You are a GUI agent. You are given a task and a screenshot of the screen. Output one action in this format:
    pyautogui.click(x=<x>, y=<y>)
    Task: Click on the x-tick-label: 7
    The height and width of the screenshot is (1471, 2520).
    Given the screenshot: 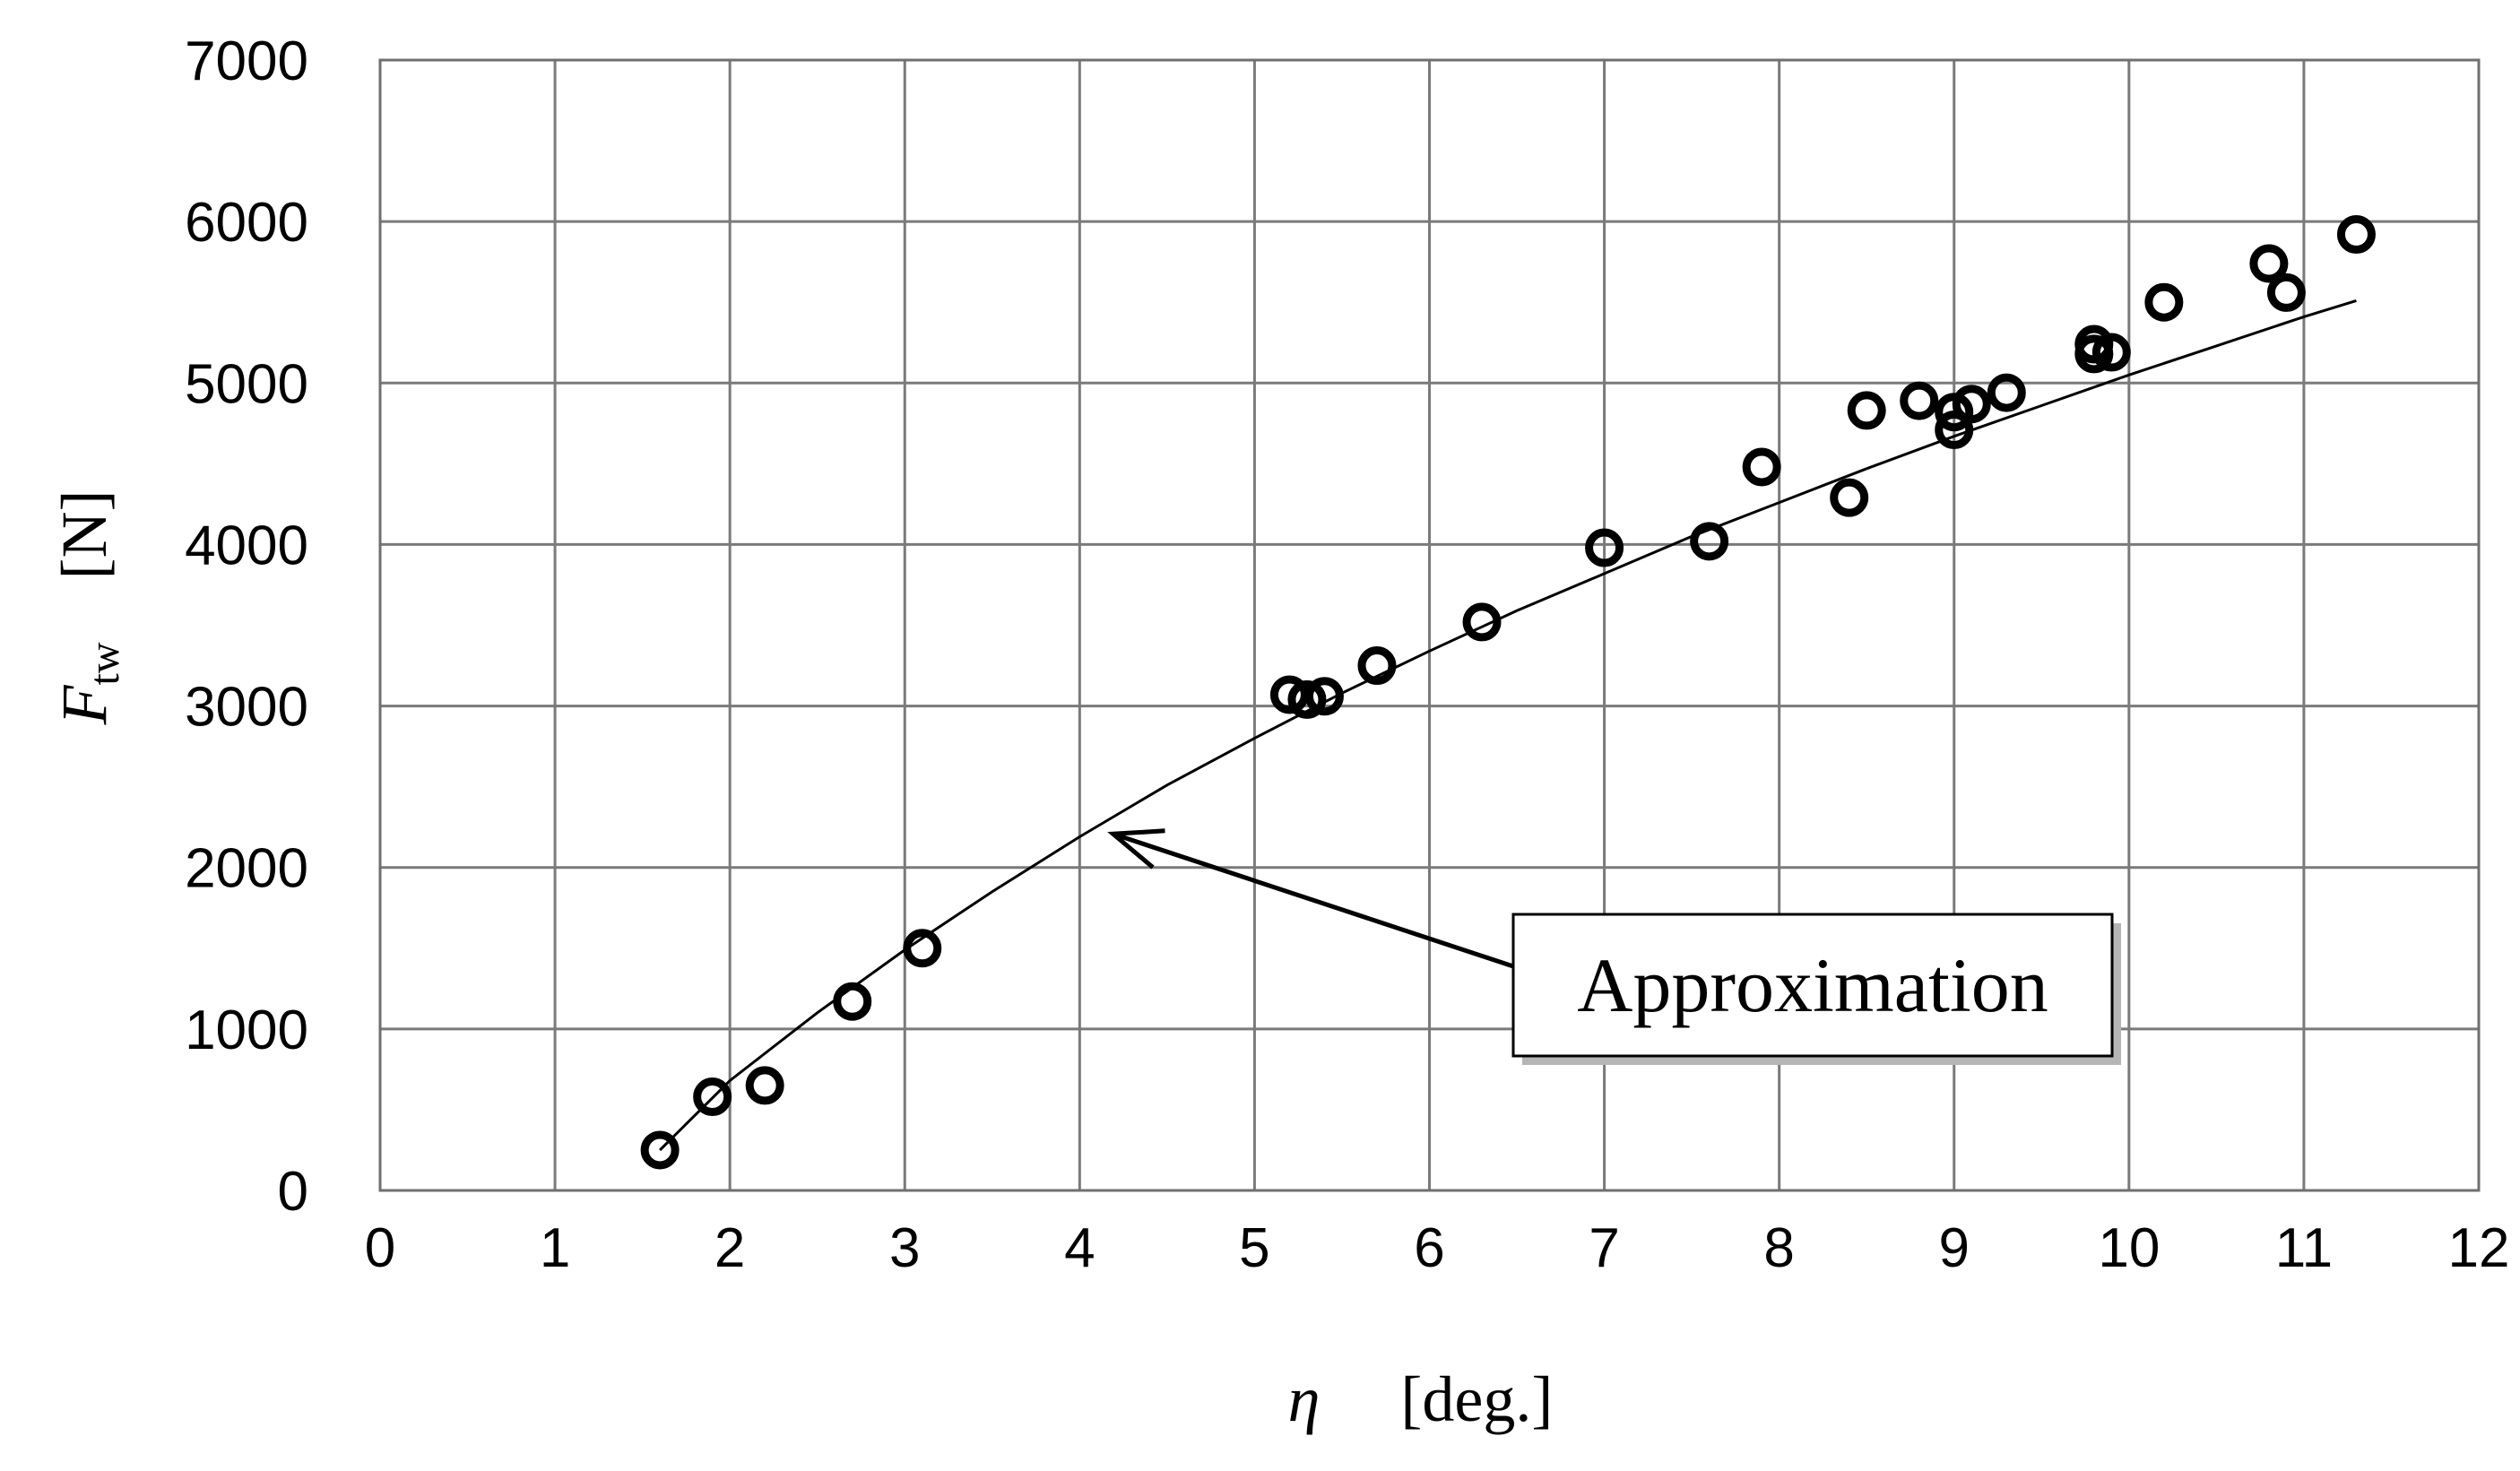 What is the action you would take?
    pyautogui.click(x=1604, y=1248)
    